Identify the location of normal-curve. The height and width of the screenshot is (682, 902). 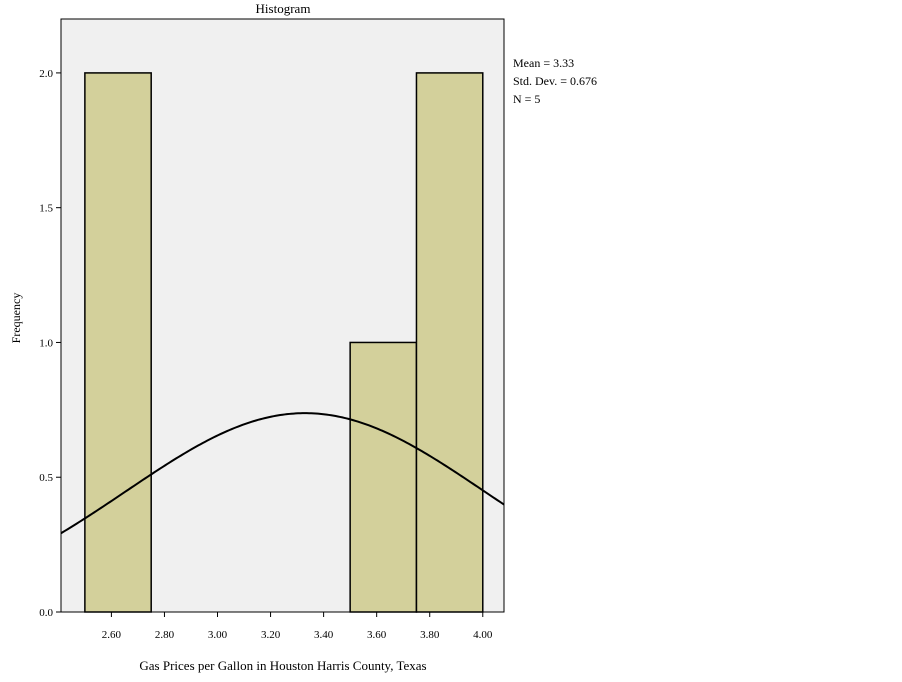
(282, 473).